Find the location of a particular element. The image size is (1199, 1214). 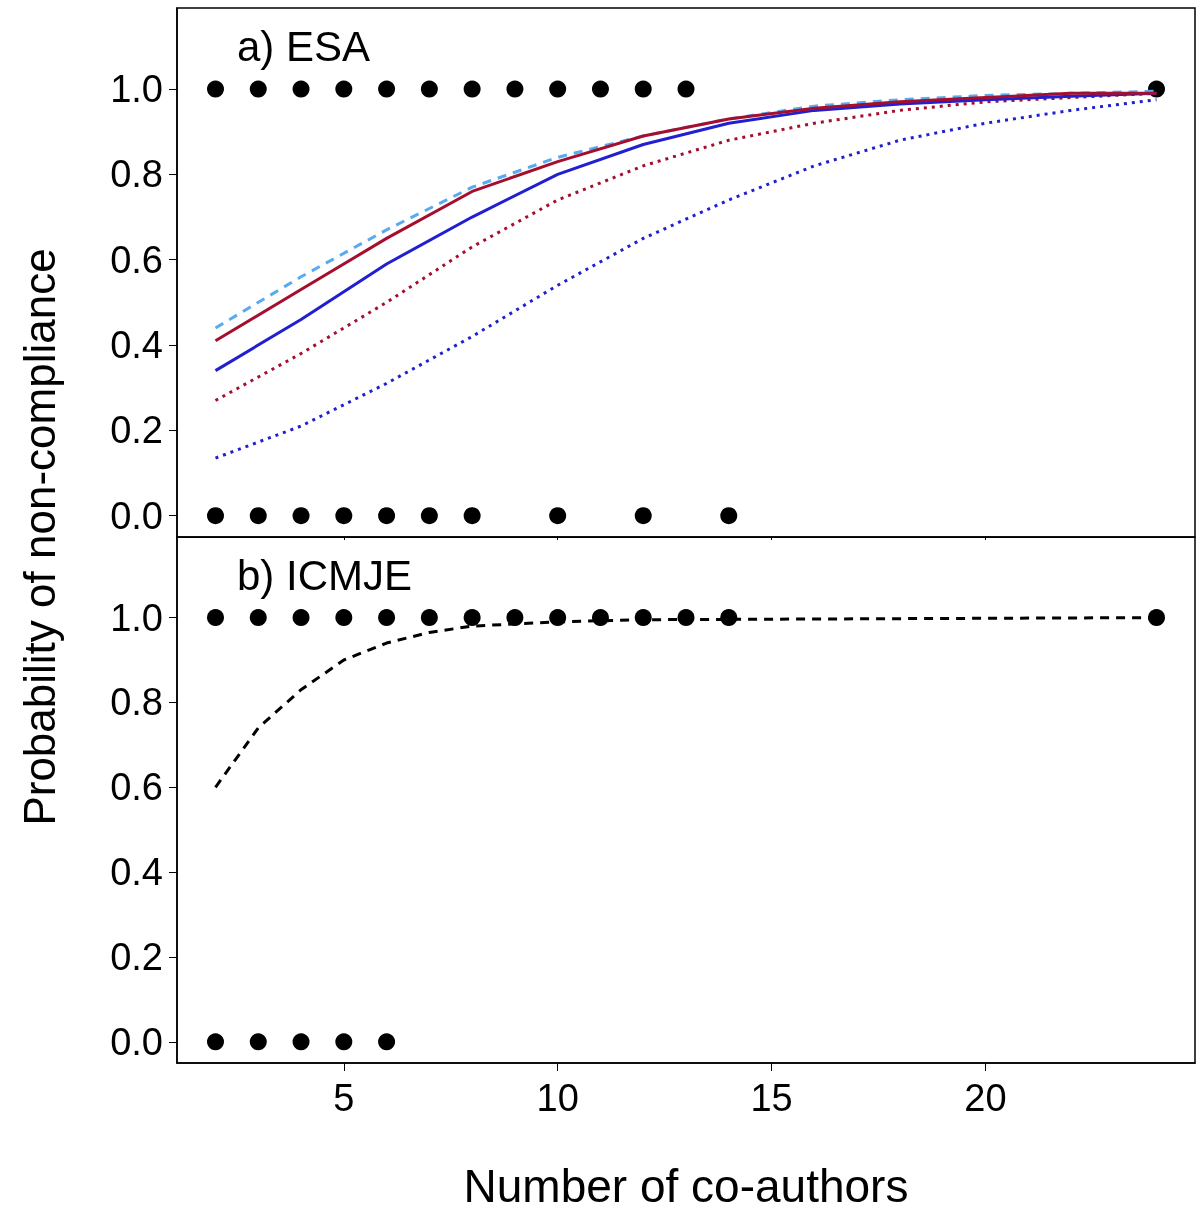

y-axis-title: Probability of non-compliance is located at coordinates (40, 537).